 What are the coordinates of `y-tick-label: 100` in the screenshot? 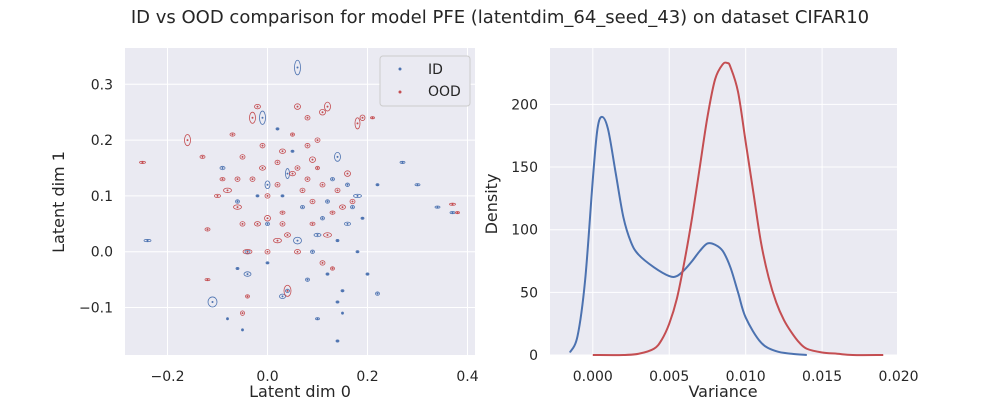 It's located at (524, 231).